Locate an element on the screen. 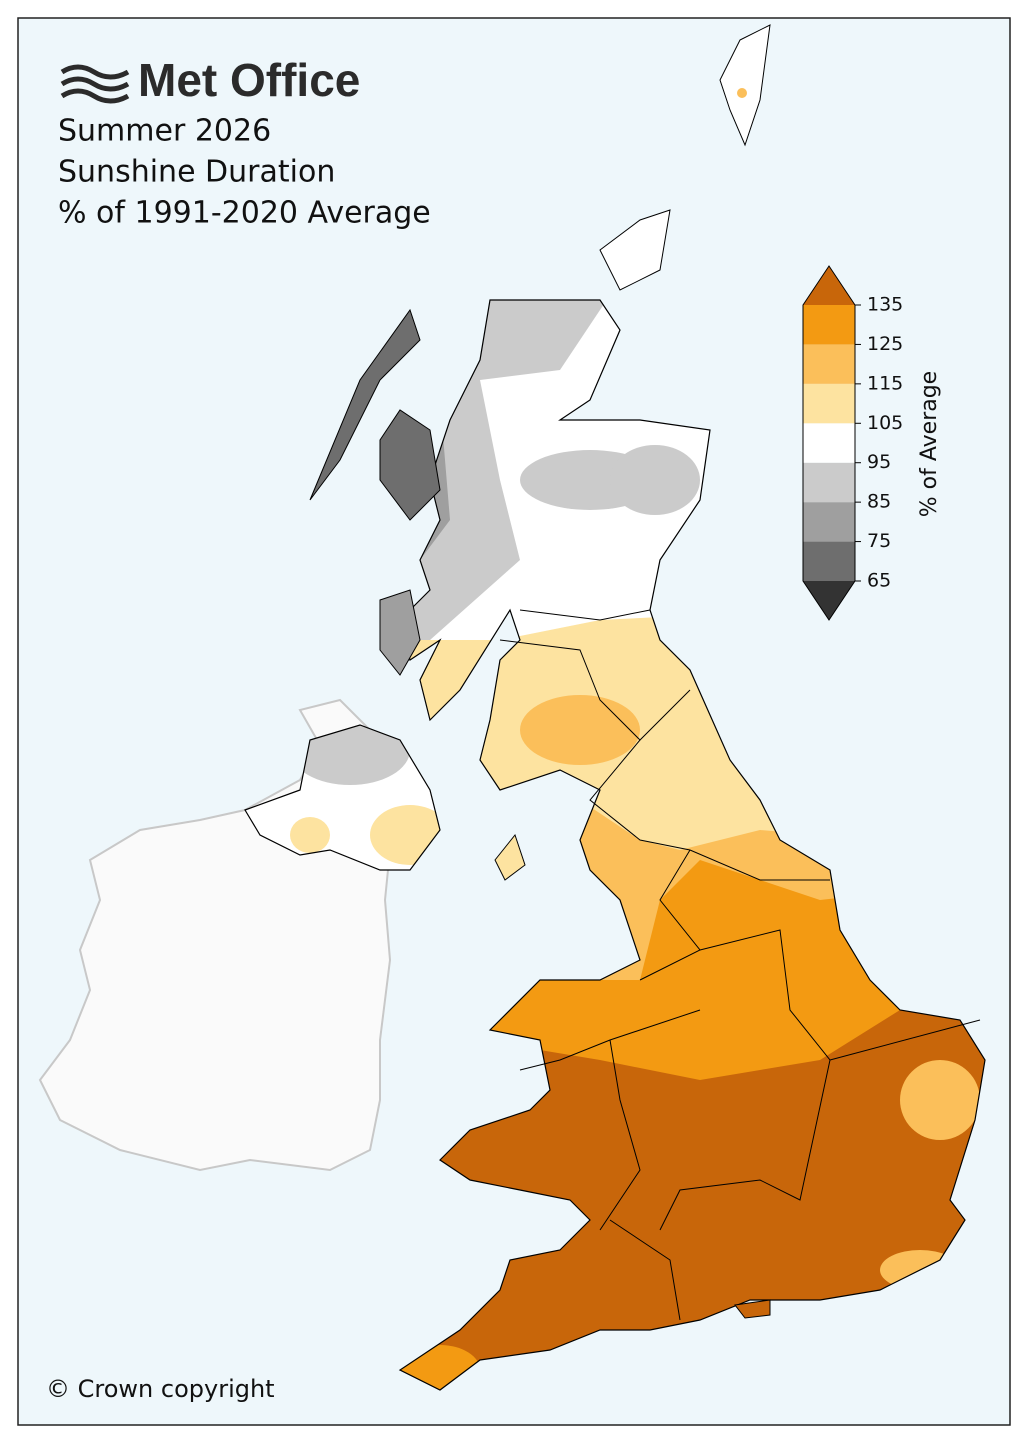  colorbar-tick-label: 125 is located at coordinates (885, 344).